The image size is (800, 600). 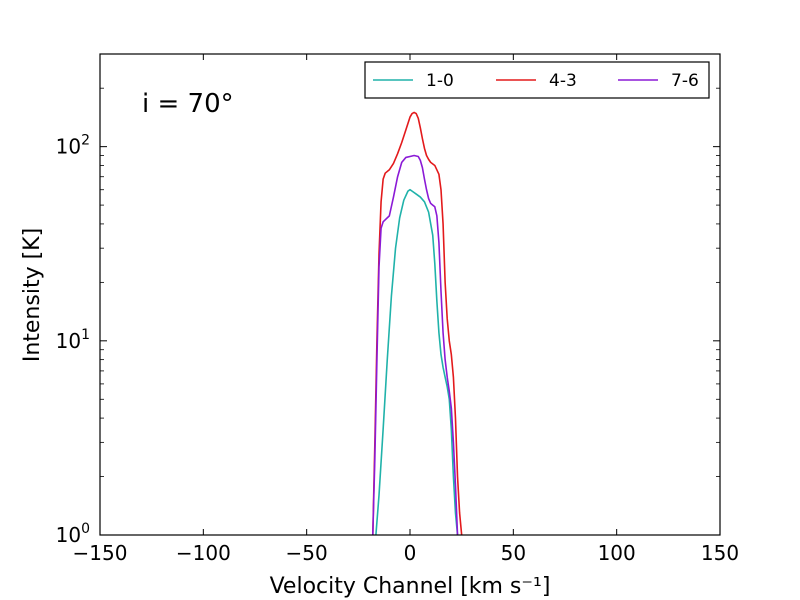 I want to click on legend-label-1: 1-0, so click(x=440, y=81).